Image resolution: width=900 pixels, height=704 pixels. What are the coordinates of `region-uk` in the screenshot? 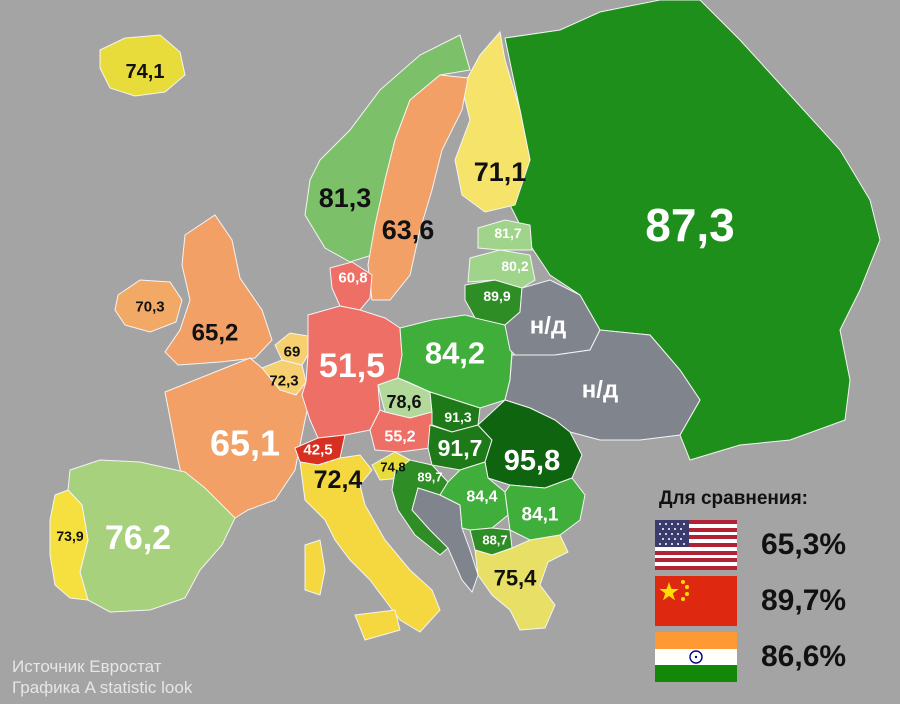 It's located at (218, 290).